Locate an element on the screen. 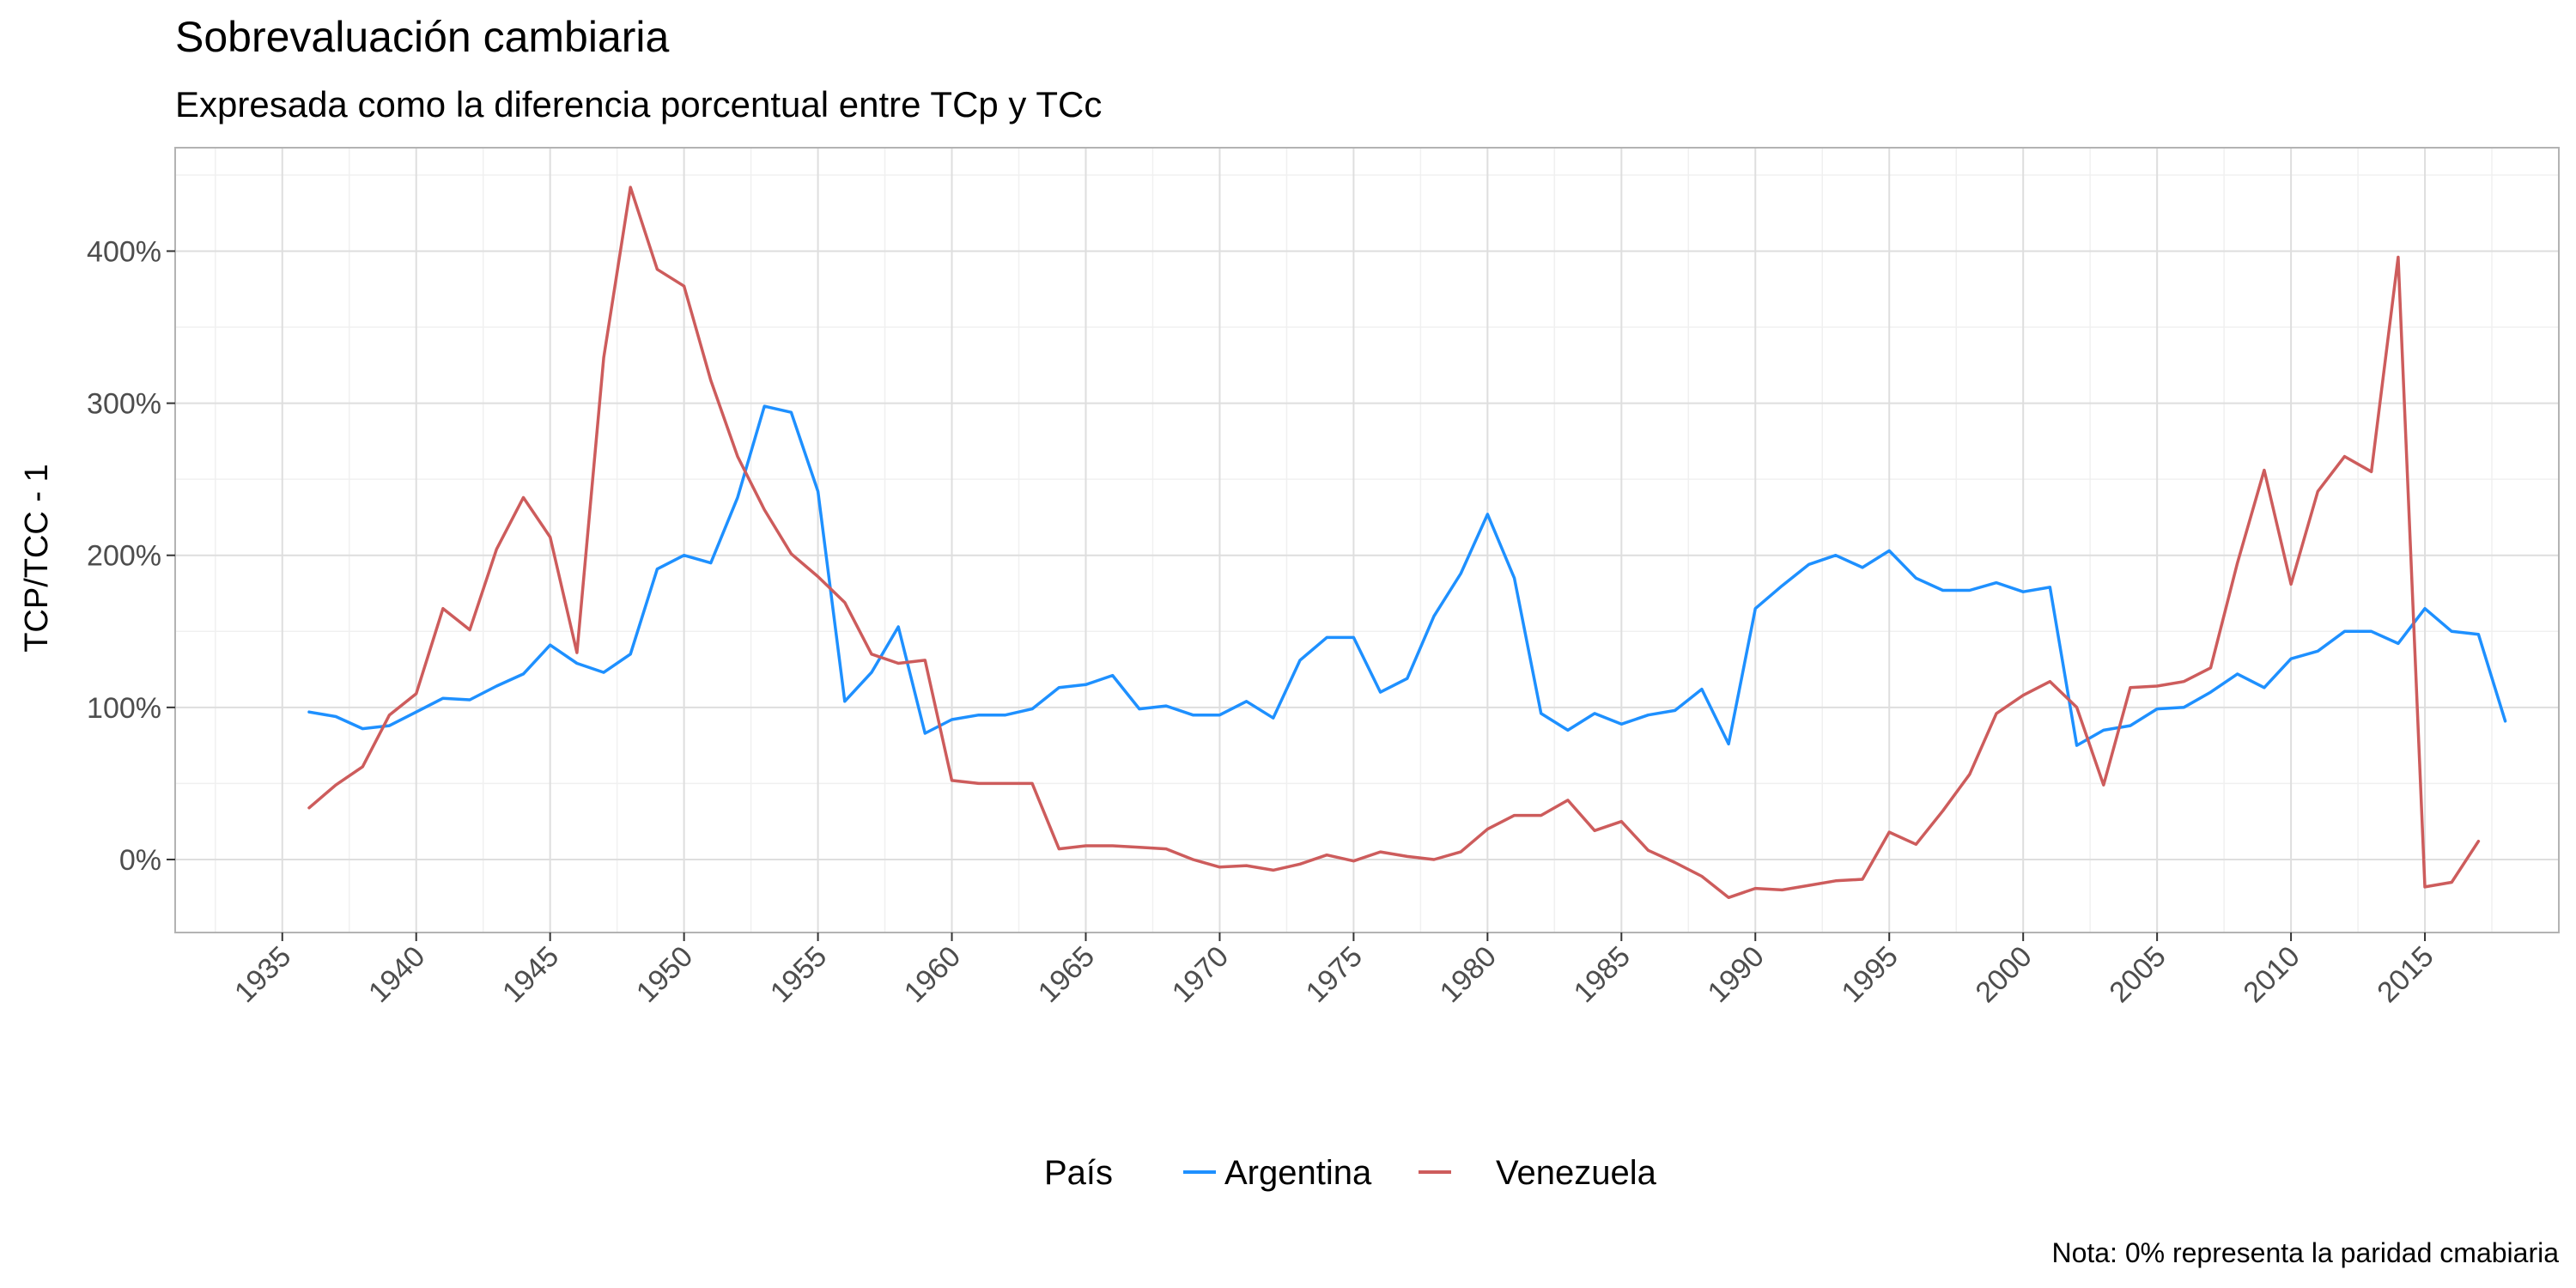  x-tick-label: 1955 is located at coordinates (799, 974).